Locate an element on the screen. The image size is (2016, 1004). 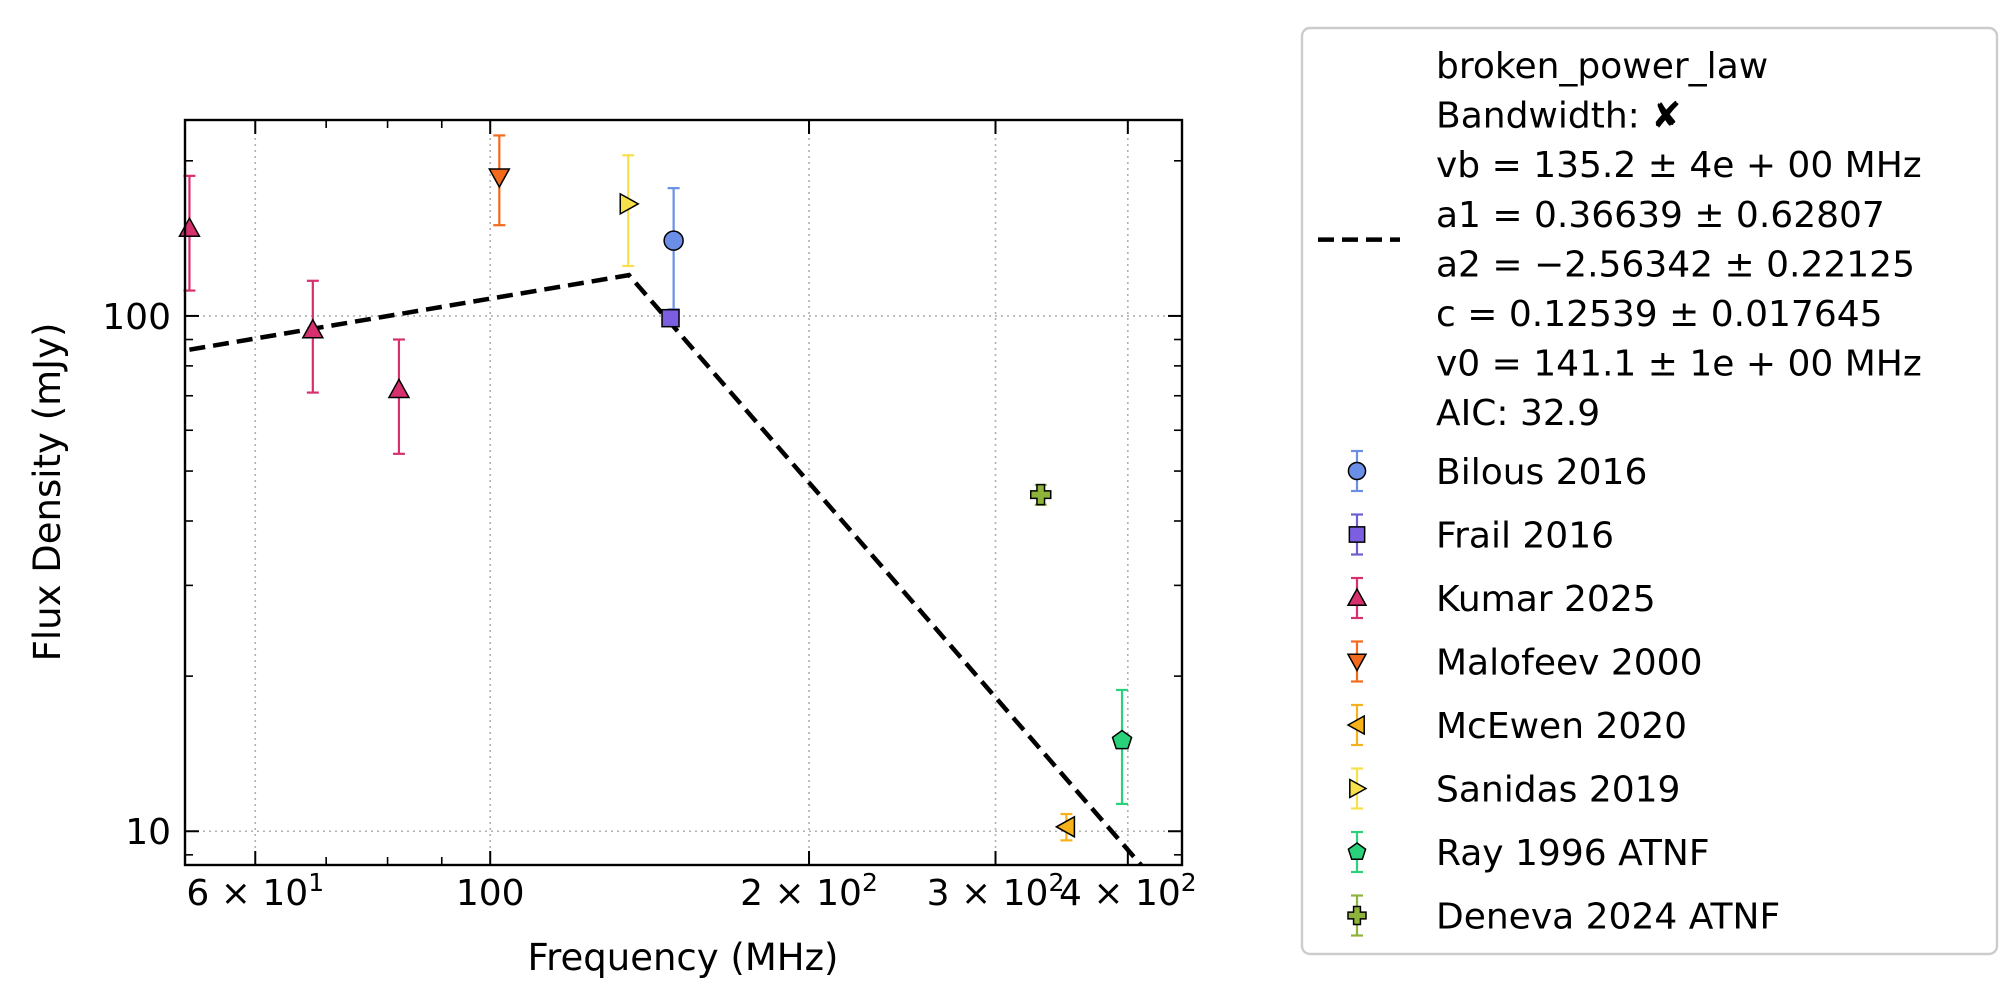
legend-series-label: Deneva 2024 ATNF is located at coordinates (1608, 917).